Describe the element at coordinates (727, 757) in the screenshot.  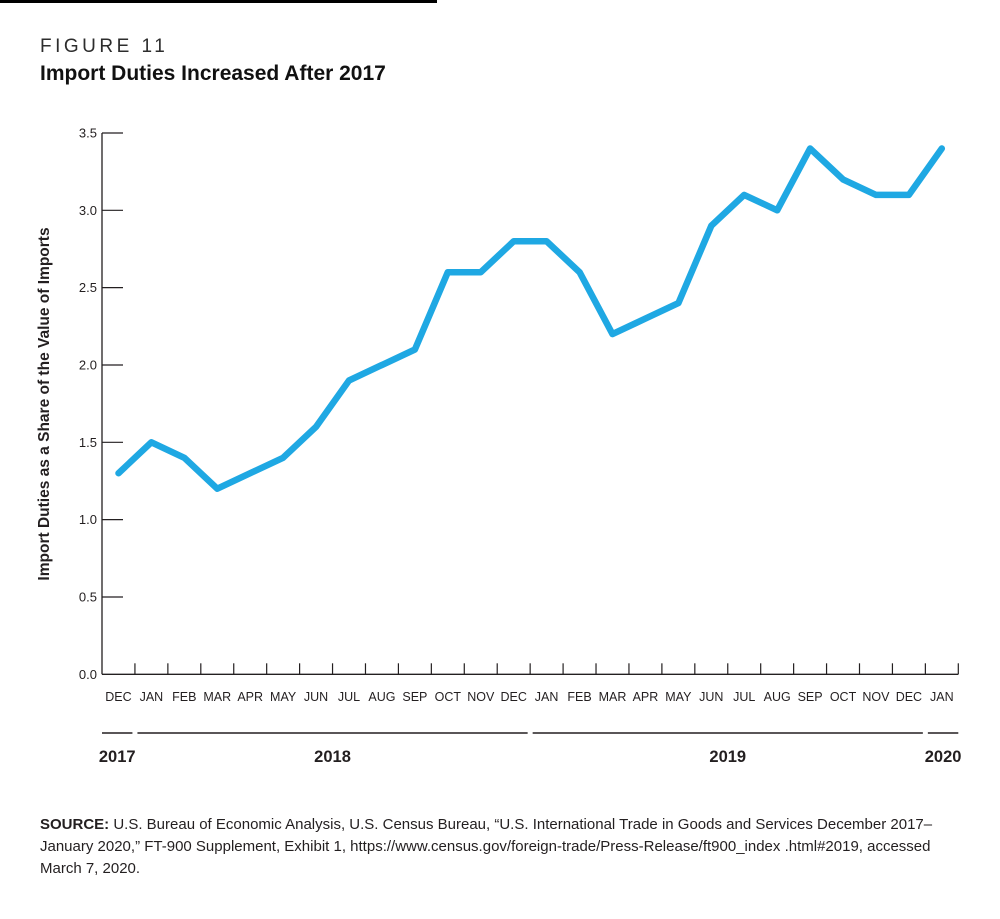
I see `year-label: 2019` at that location.